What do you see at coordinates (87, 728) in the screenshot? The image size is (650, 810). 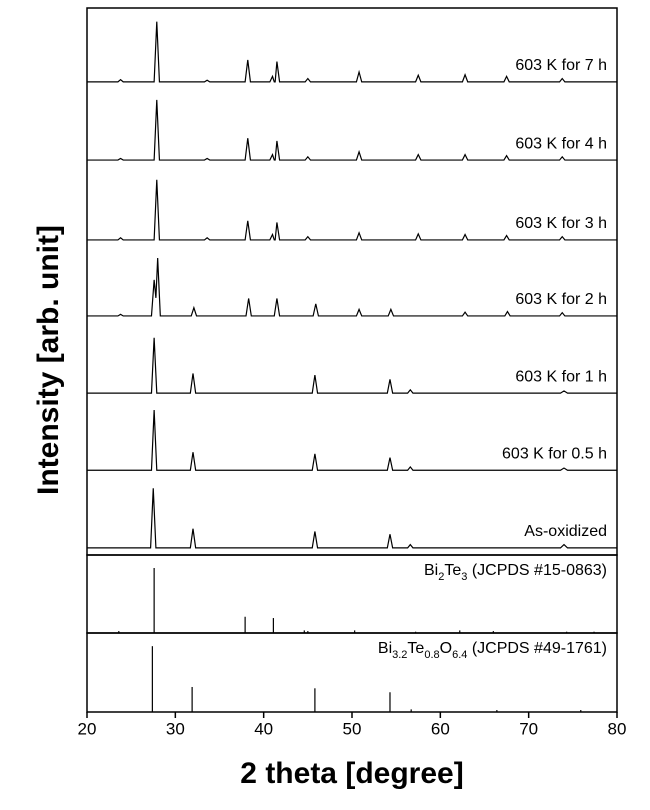 I see `x-tick-label: 20` at bounding box center [87, 728].